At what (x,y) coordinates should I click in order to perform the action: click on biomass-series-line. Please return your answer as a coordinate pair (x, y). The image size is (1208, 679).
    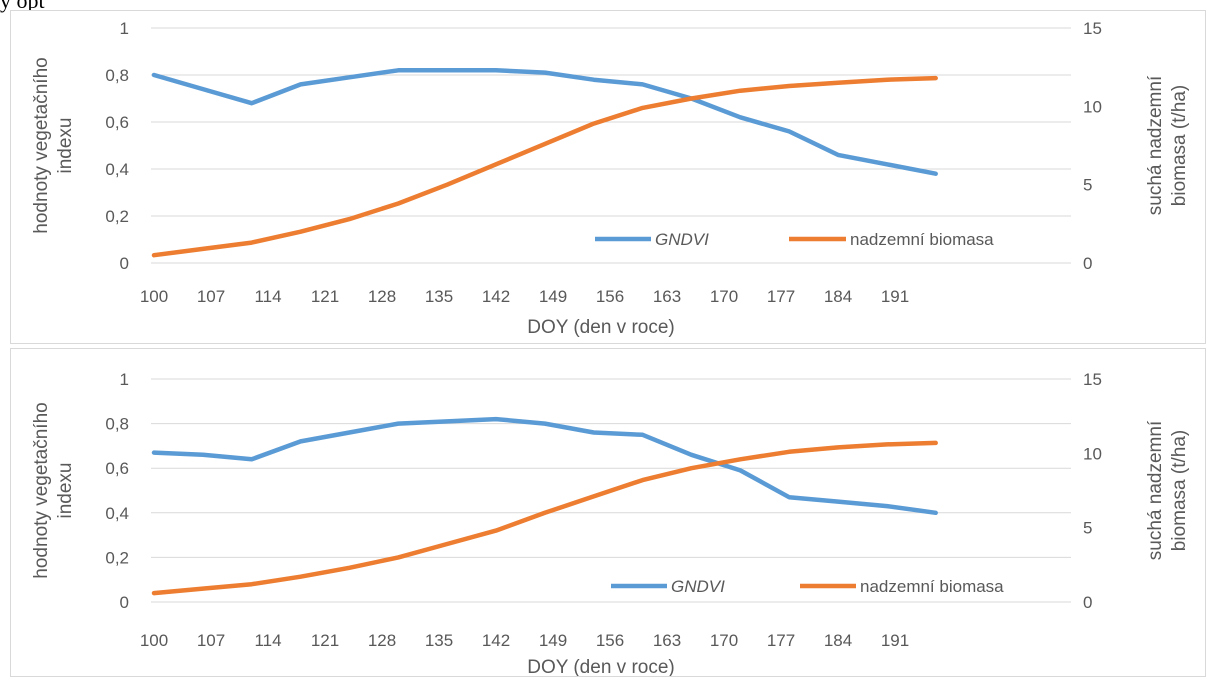
    Looking at the image, I should click on (544, 518).